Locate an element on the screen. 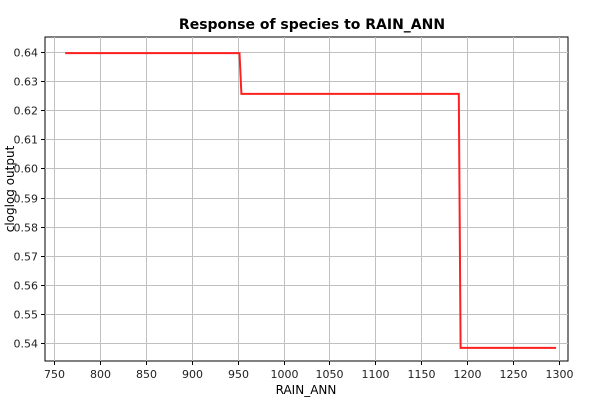 This screenshot has width=600, height=400. y-tick-label: 0.58 is located at coordinates (26, 228).